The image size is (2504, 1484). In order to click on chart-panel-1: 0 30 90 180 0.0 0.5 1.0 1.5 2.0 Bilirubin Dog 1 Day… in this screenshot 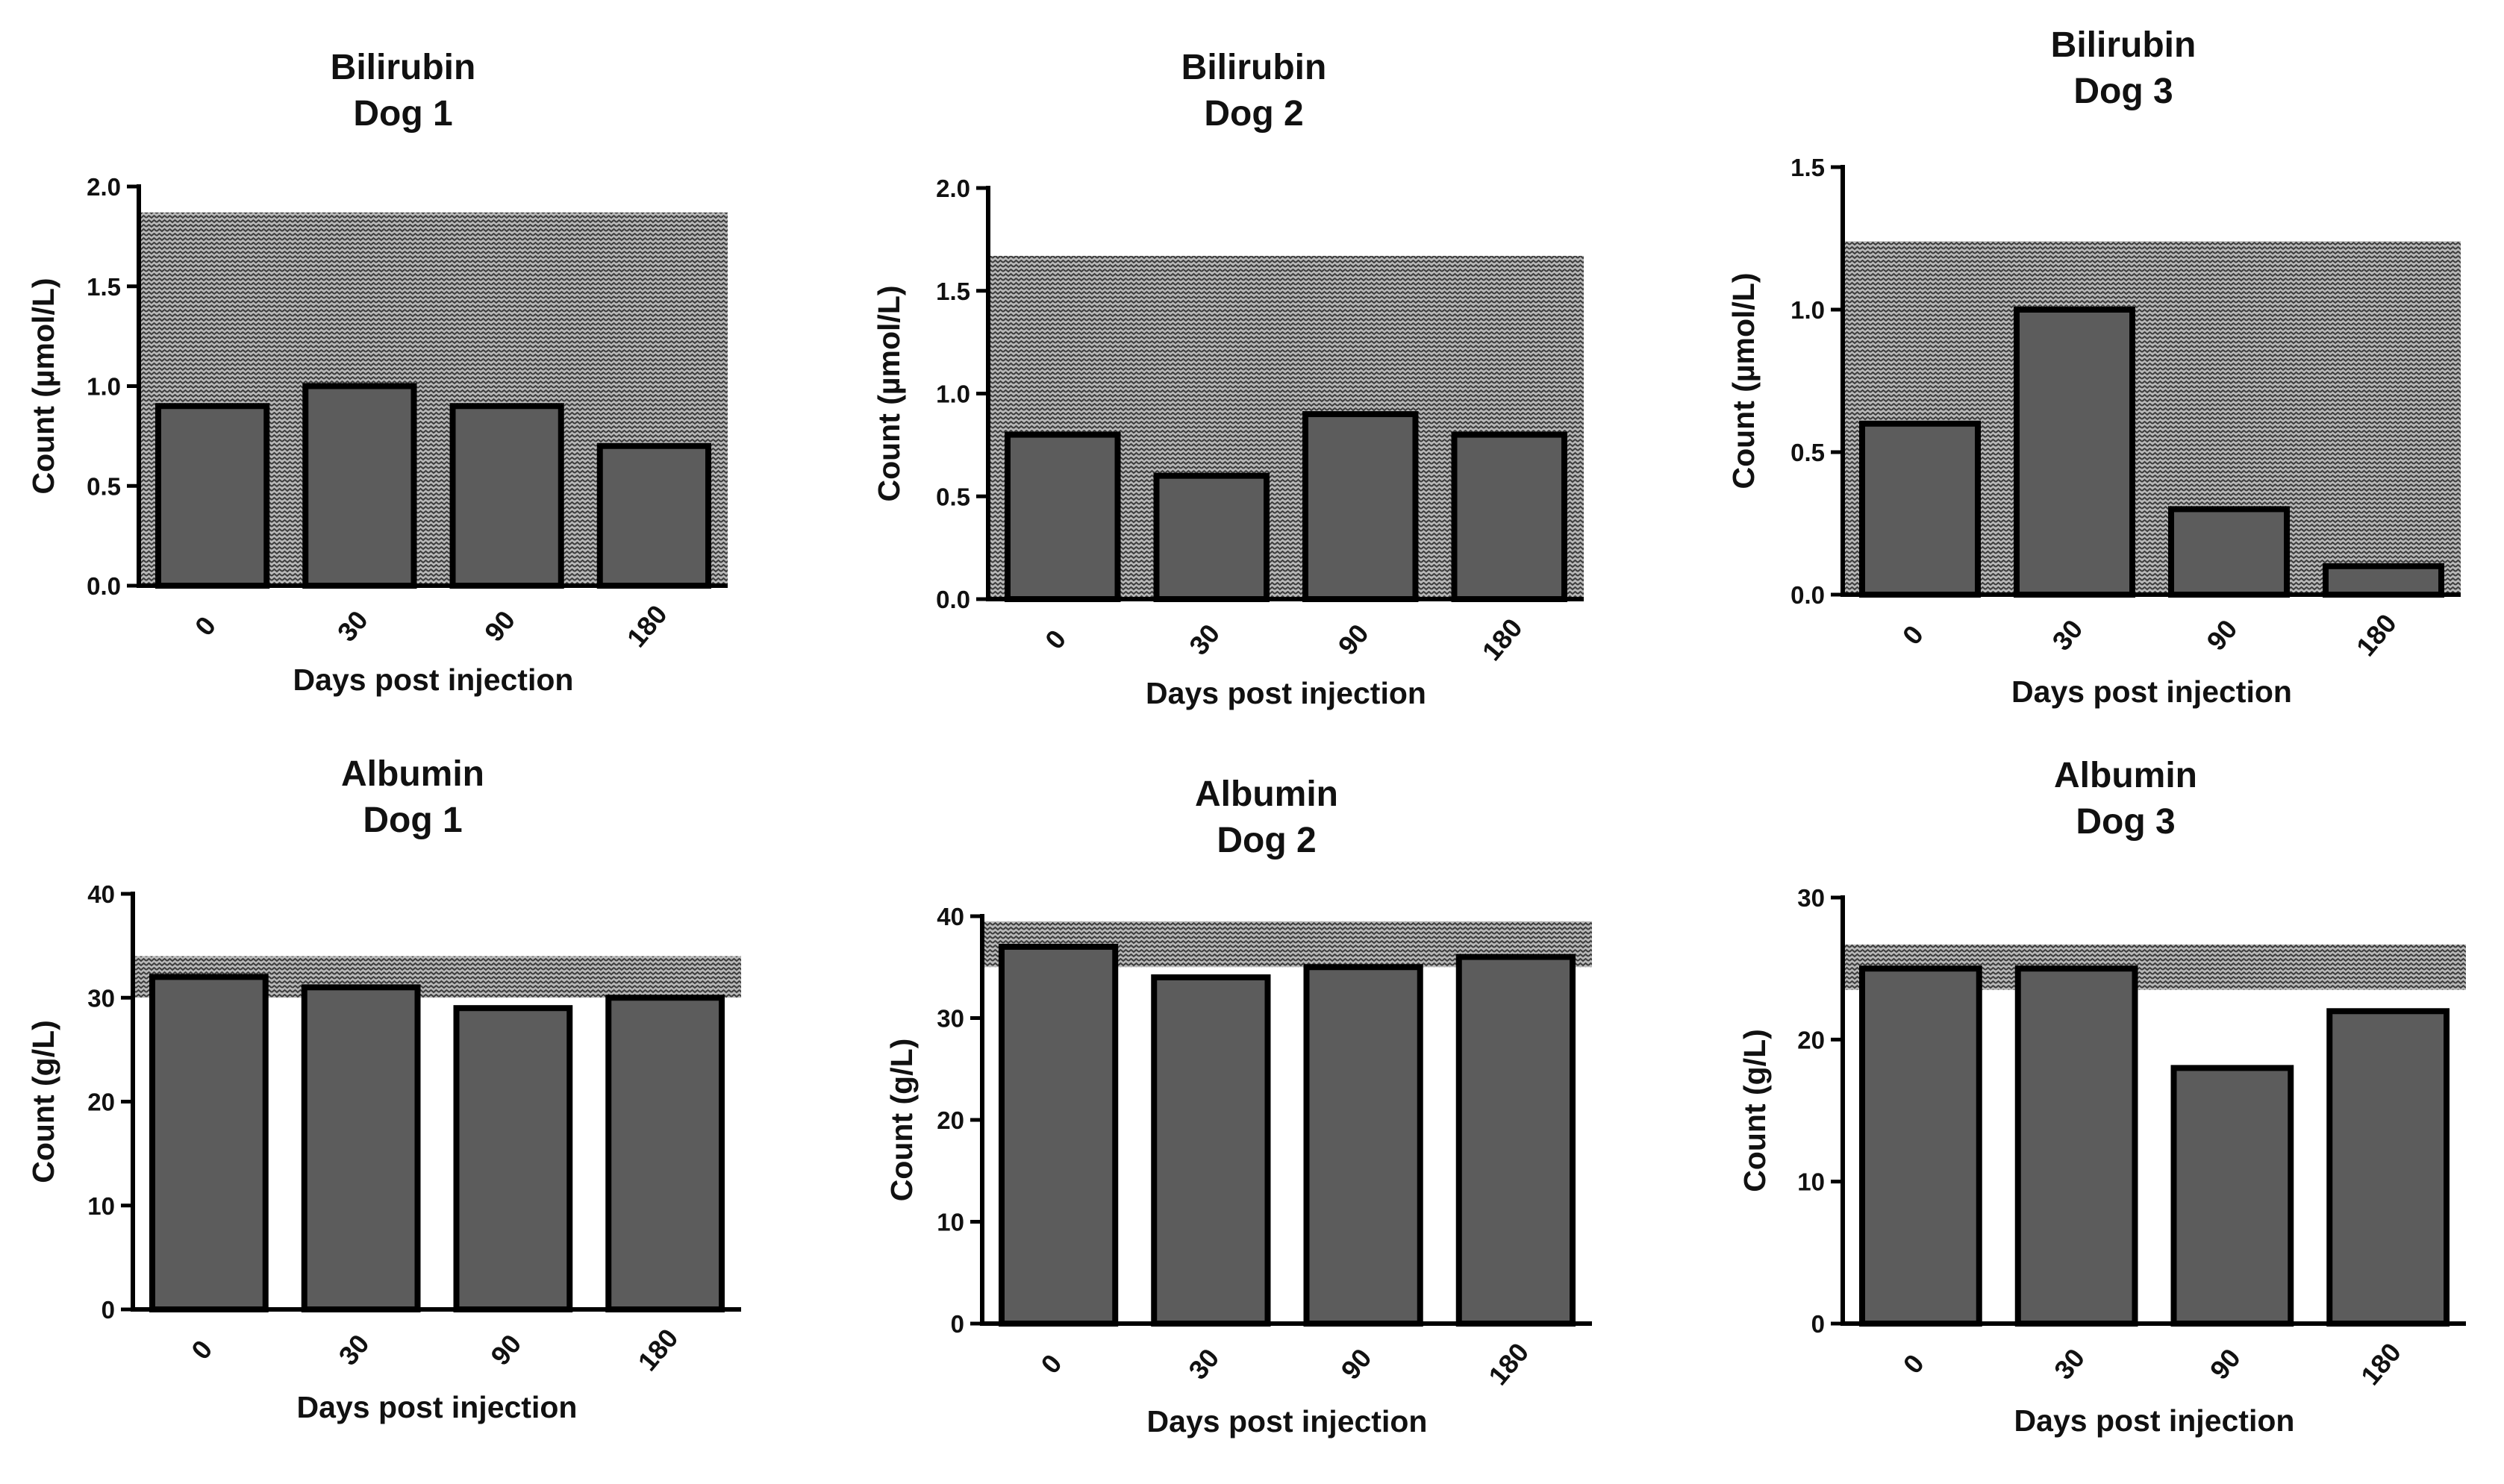, I will do `click(377, 372)`.